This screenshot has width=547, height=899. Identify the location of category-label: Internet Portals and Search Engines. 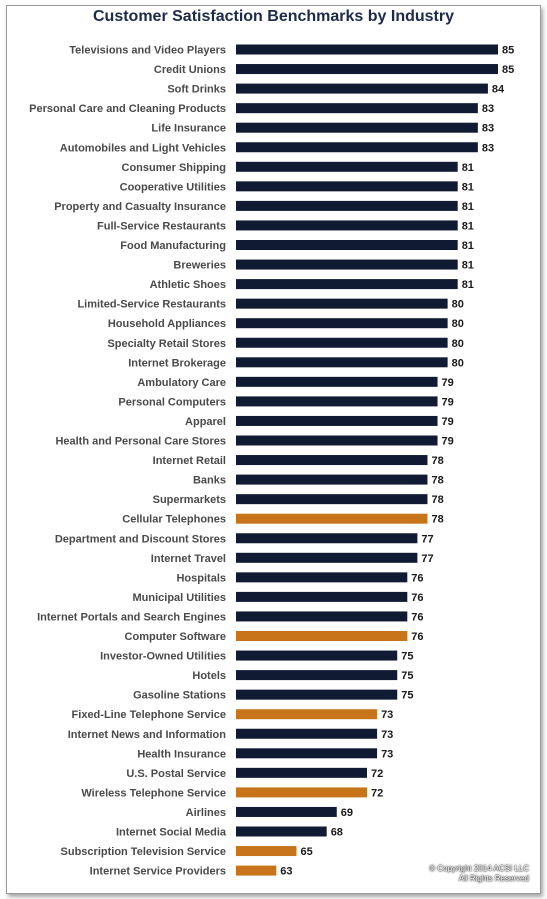
(131, 617).